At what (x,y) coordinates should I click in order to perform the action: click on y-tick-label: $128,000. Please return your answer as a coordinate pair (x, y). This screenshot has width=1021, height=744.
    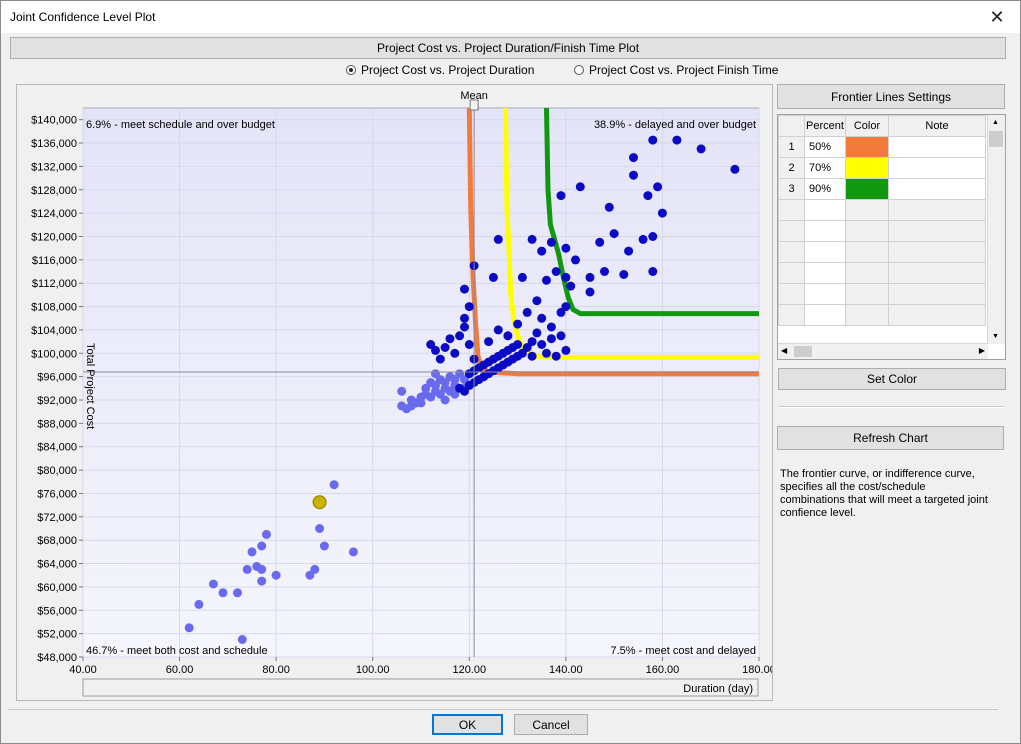
    Looking at the image, I should click on (54, 191).